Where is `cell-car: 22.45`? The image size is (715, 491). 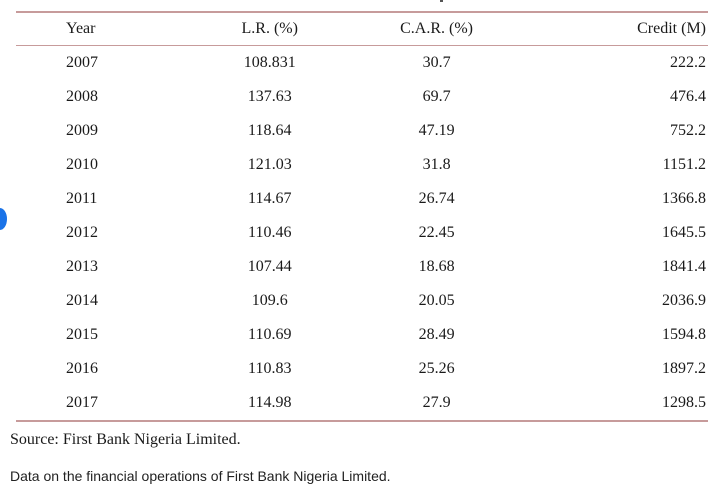
cell-car: 22.45 is located at coordinates (436, 232).